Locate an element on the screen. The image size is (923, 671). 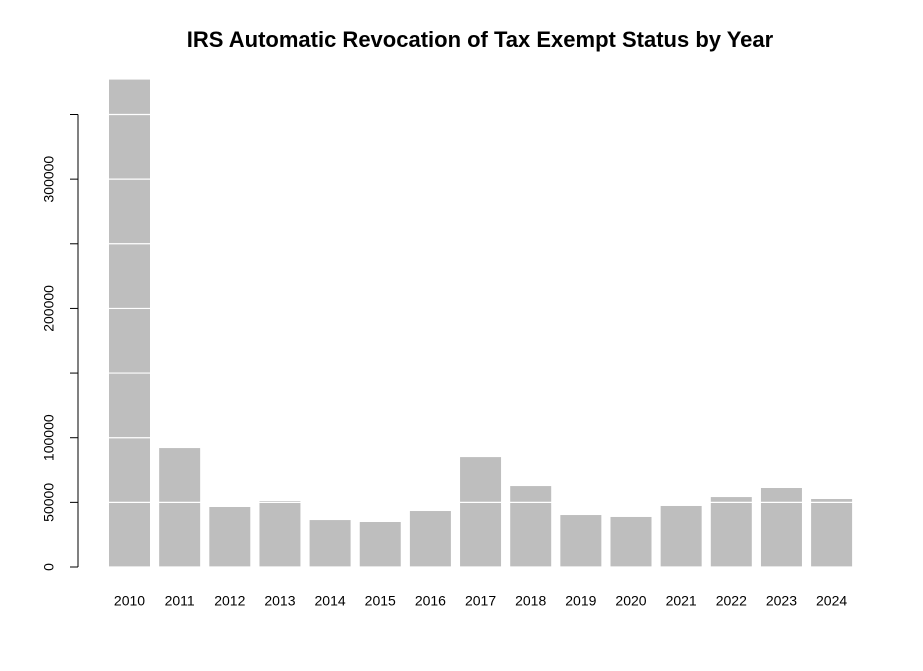
x-tick-label: 2024 is located at coordinates (831, 601).